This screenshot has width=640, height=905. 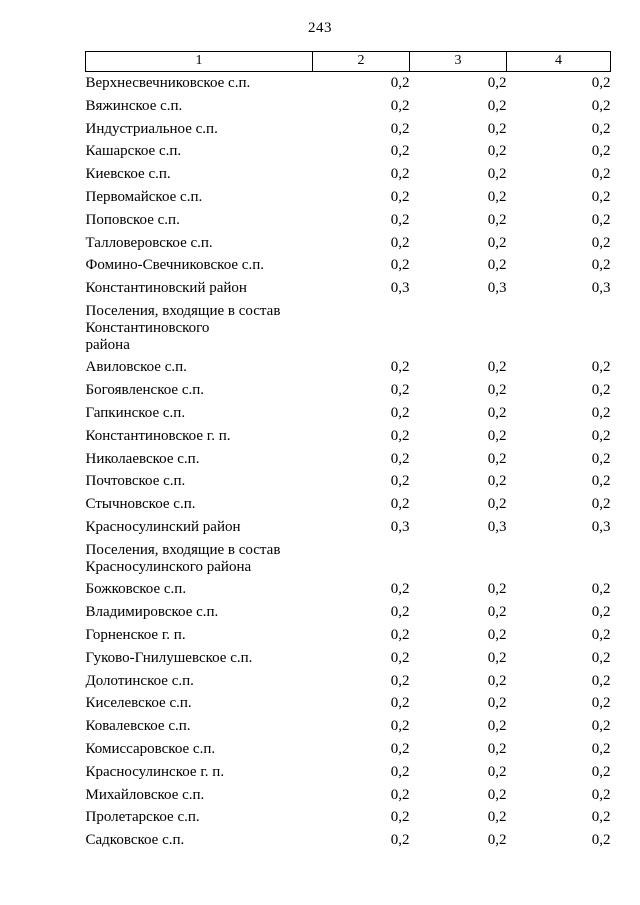 What do you see at coordinates (348, 436) in the screenshot?
I see `table-row: Константиновское г. п. 0,2 0,2 0,2` at bounding box center [348, 436].